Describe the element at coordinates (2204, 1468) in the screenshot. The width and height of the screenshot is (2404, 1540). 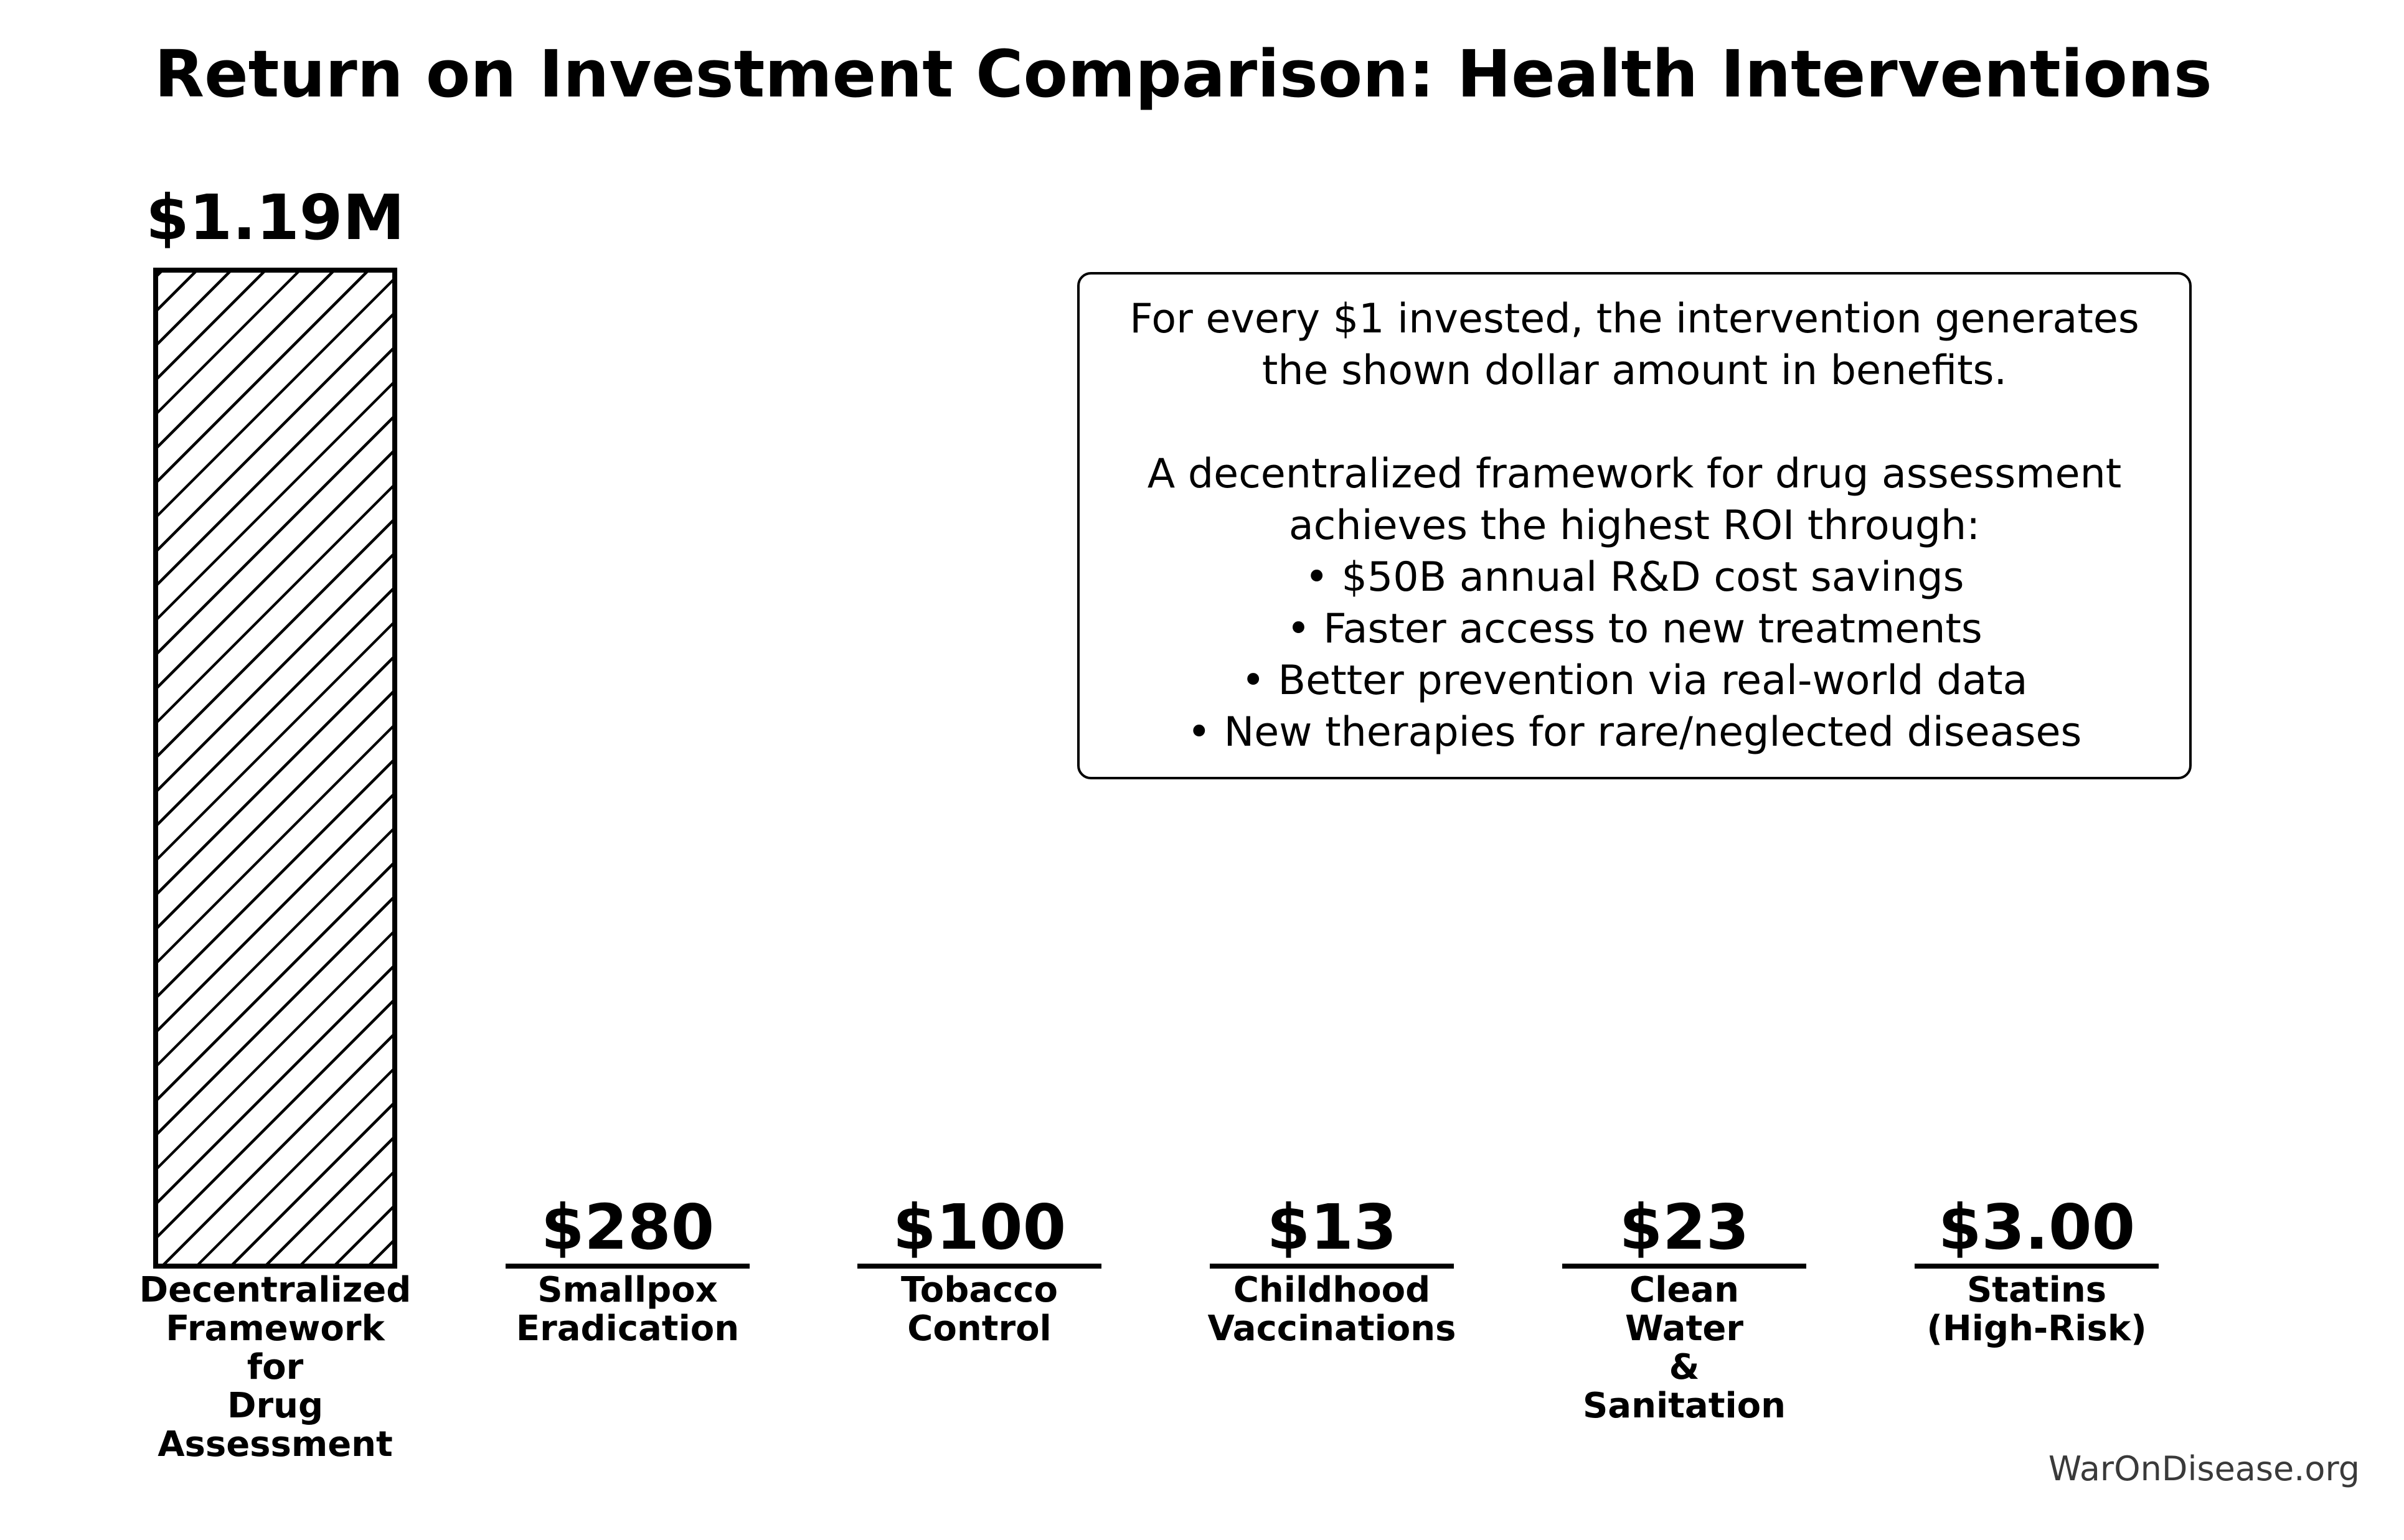
I see `watermark-text: WarOnDisease.org` at that location.